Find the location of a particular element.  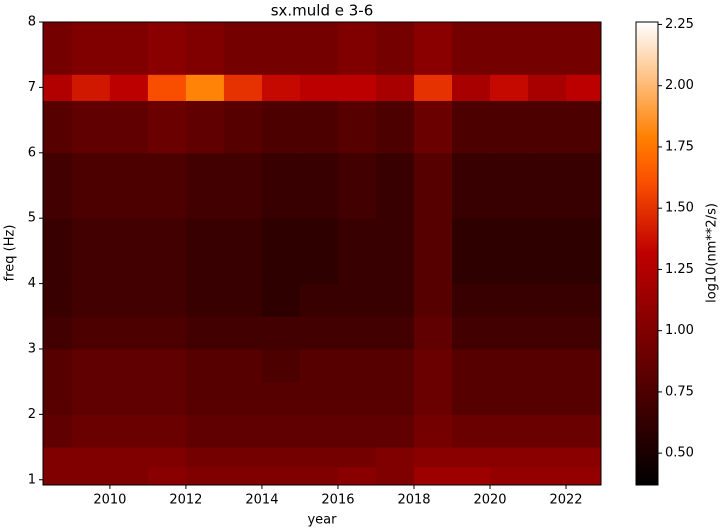

y-tick-label: 3 is located at coordinates (32, 348).